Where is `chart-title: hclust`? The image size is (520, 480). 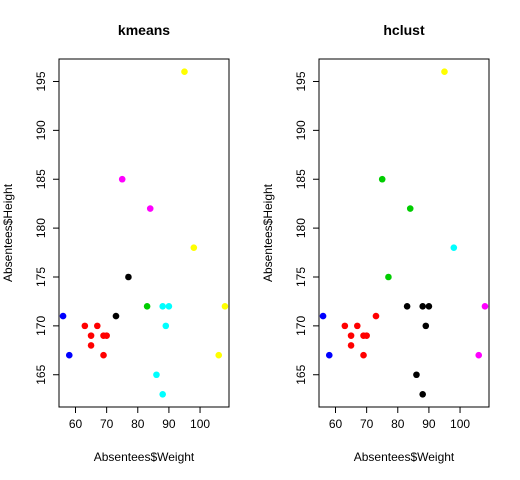 chart-title: hclust is located at coordinates (404, 30).